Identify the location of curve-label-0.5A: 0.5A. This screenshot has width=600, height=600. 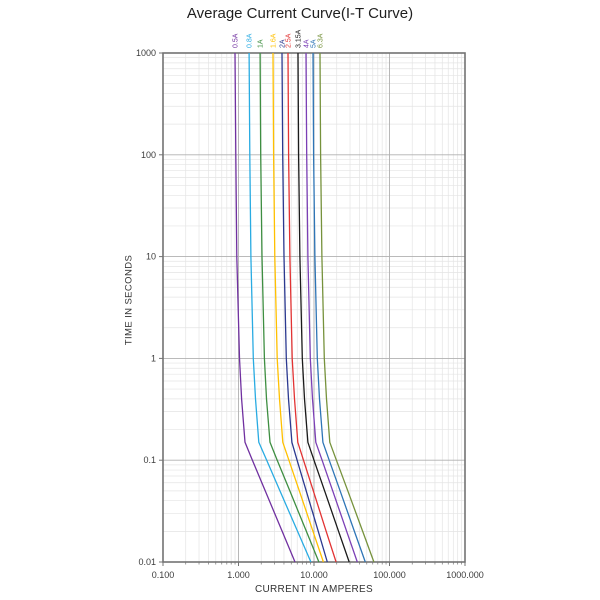
(236, 40).